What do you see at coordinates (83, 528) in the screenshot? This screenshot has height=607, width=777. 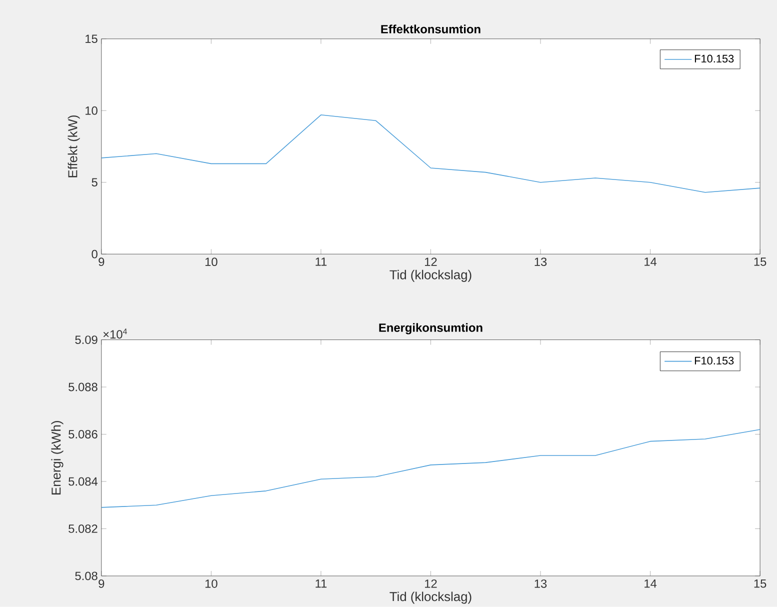 I see `y-tick-label: 5.082` at bounding box center [83, 528].